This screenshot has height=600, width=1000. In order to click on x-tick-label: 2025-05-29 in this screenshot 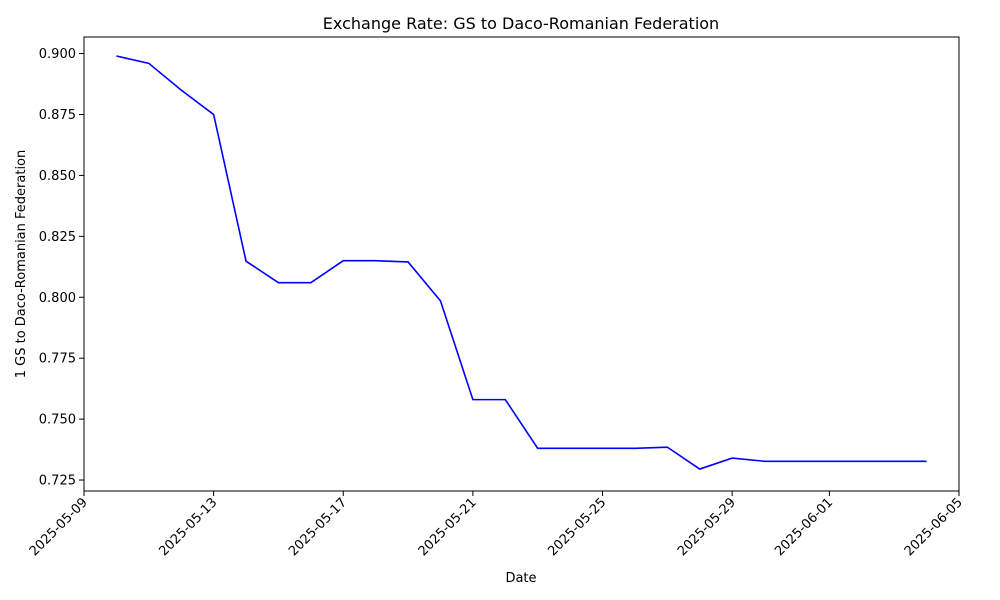, I will do `click(707, 527)`.